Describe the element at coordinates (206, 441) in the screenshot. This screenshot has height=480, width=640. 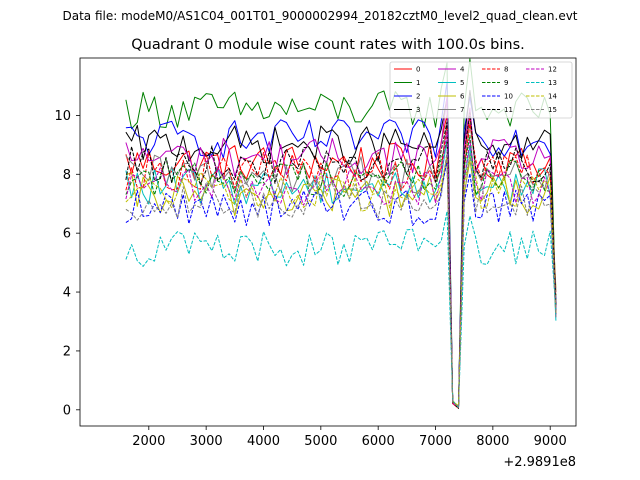
I see `x-tick-label: 3000` at that location.